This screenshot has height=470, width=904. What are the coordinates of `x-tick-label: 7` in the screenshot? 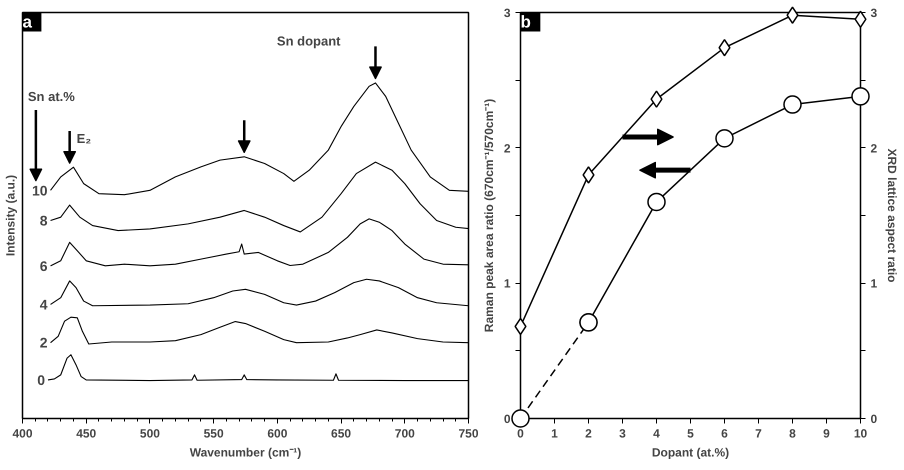 It's located at (758, 433).